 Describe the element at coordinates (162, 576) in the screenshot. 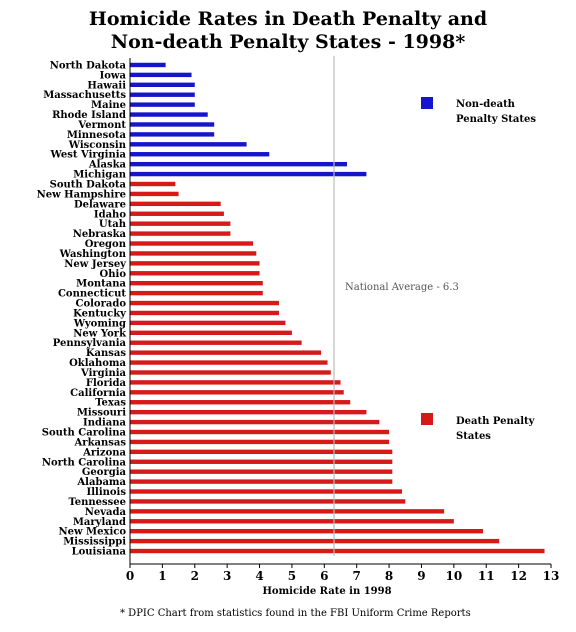

I see `x-tick-label: 1` at that location.